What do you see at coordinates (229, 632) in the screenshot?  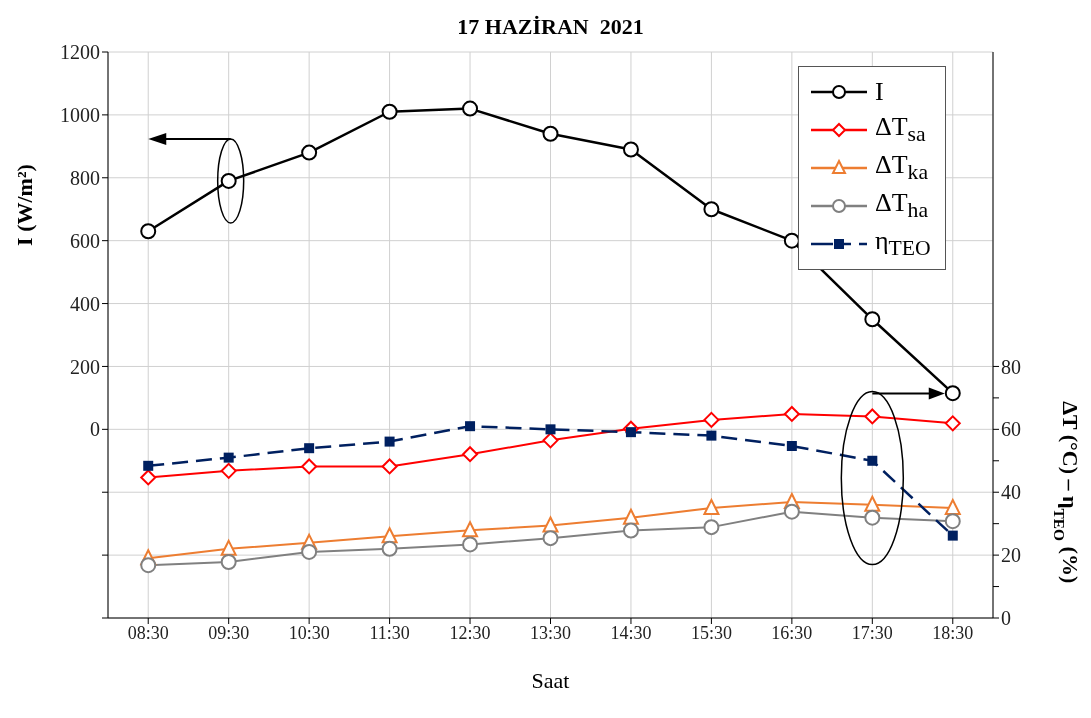 I see `x-tick-label: 09:30` at bounding box center [229, 632].